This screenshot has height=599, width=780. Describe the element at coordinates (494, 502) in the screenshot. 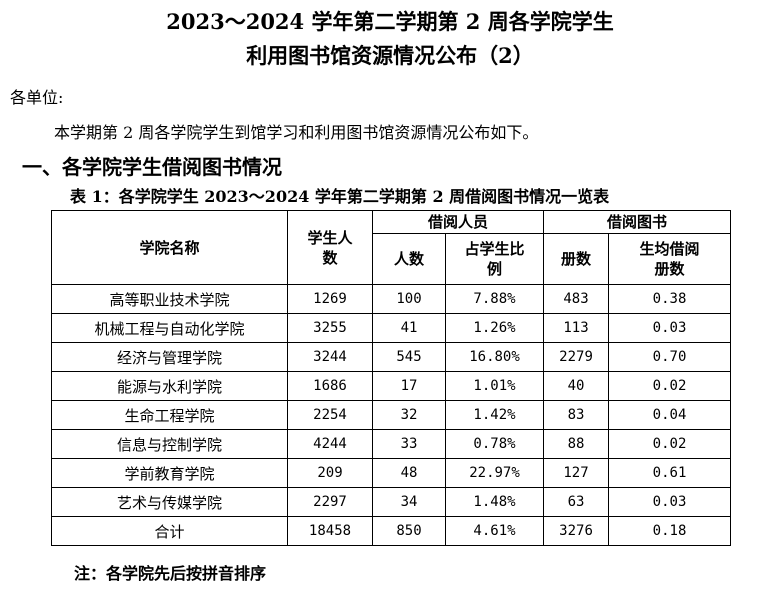

I see `cell-ratio: 1.48%` at that location.